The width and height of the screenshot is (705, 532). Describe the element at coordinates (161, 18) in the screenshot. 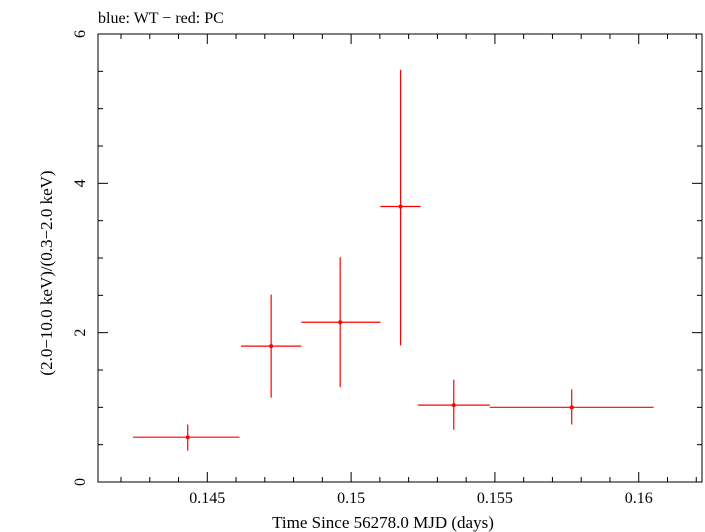

I see `chart-title: blue: WT − red: PC` at that location.